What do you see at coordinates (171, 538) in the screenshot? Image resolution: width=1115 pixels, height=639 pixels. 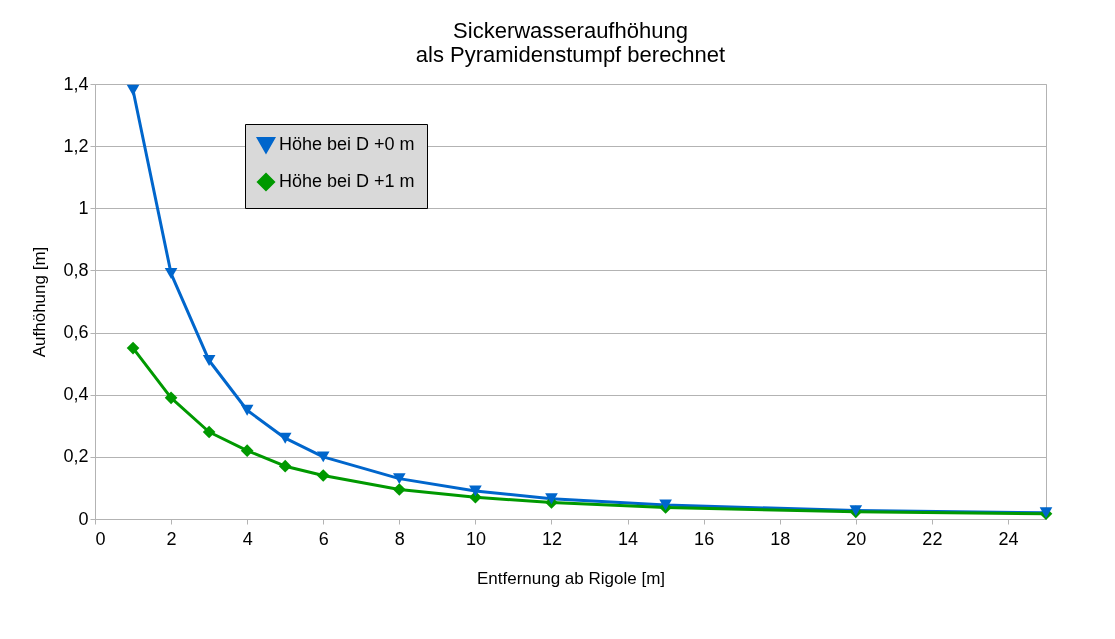 I see `x-tick-label: 2` at bounding box center [171, 538].